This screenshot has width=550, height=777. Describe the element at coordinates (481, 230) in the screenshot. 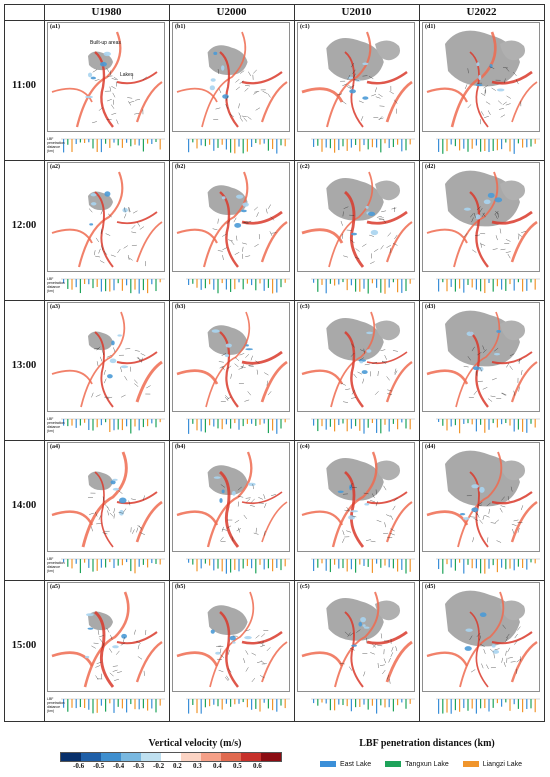

I see `map-panel: (d2)` at that location.